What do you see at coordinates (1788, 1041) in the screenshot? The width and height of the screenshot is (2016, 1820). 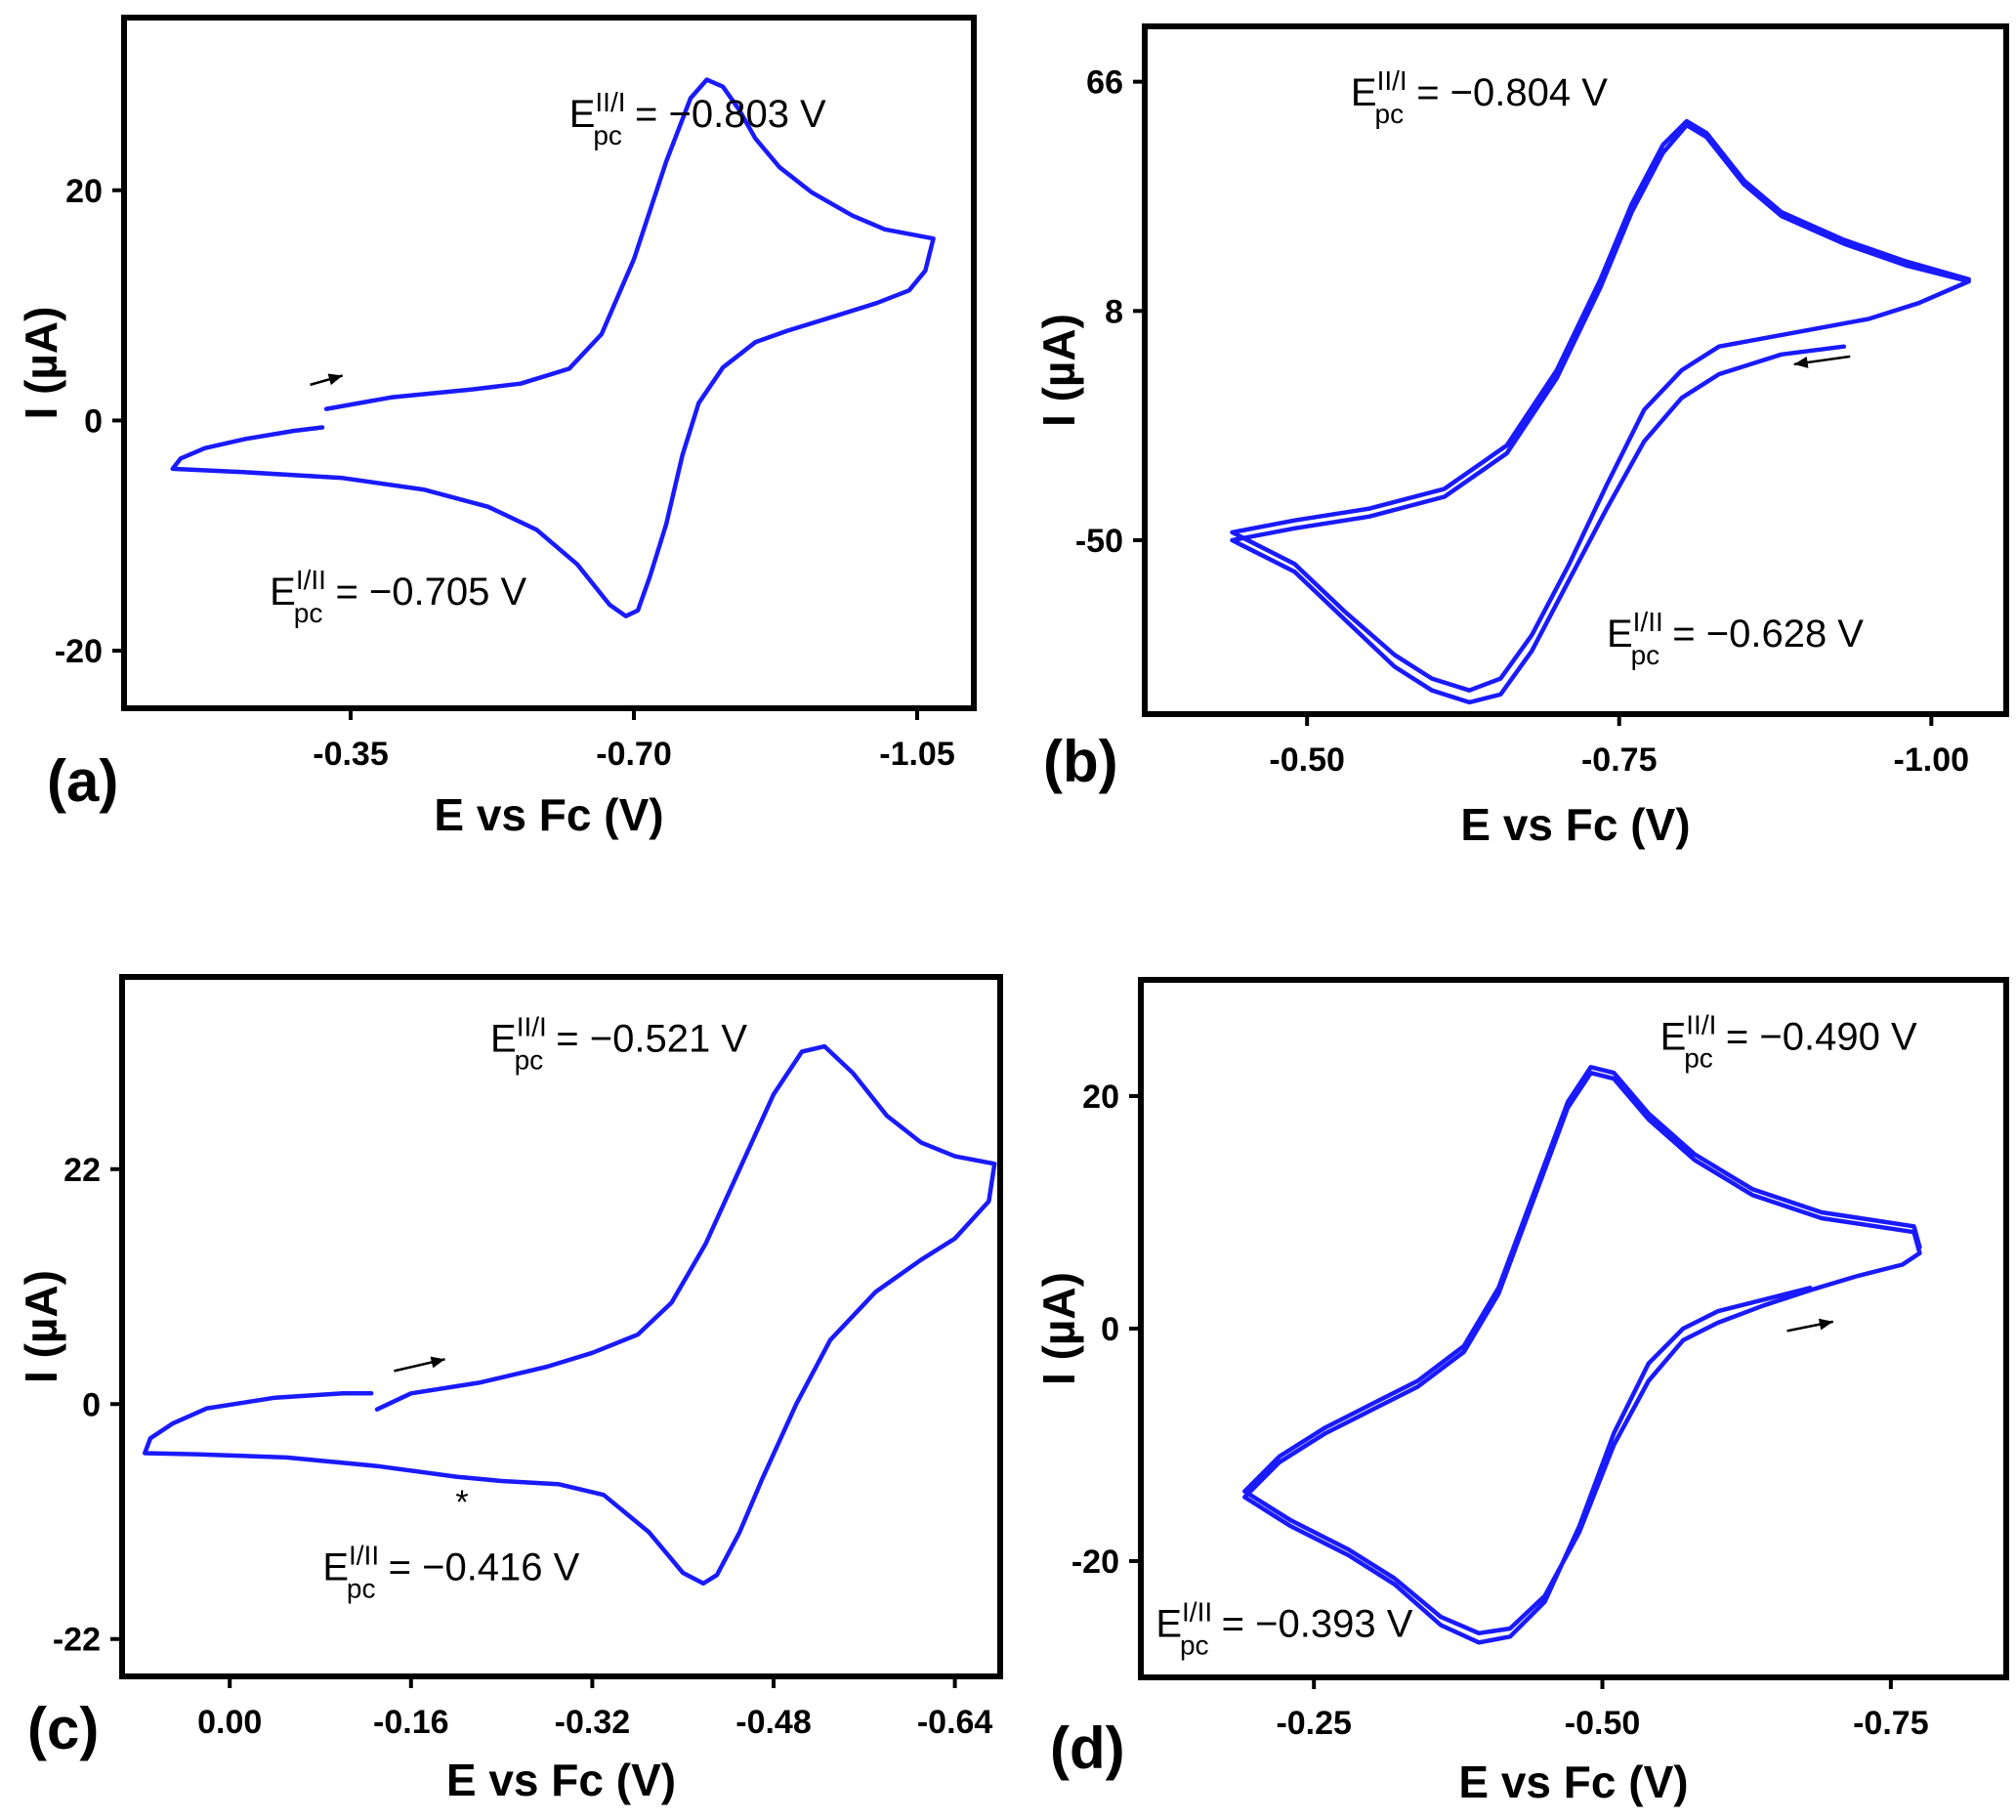 I see `peak-potential-annotation: EII/I pc = −0.490 V` at bounding box center [1788, 1041].